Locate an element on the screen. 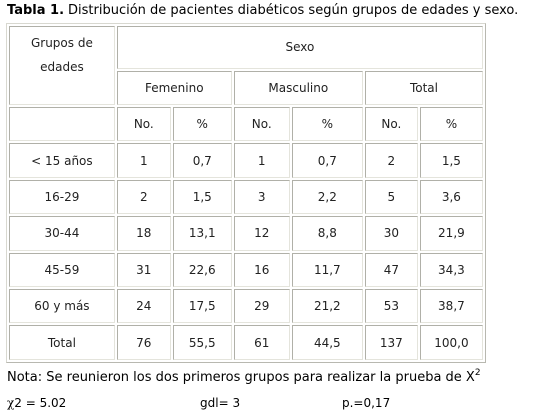 The image size is (551, 420). header-masculino: Masculino is located at coordinates (298, 87).